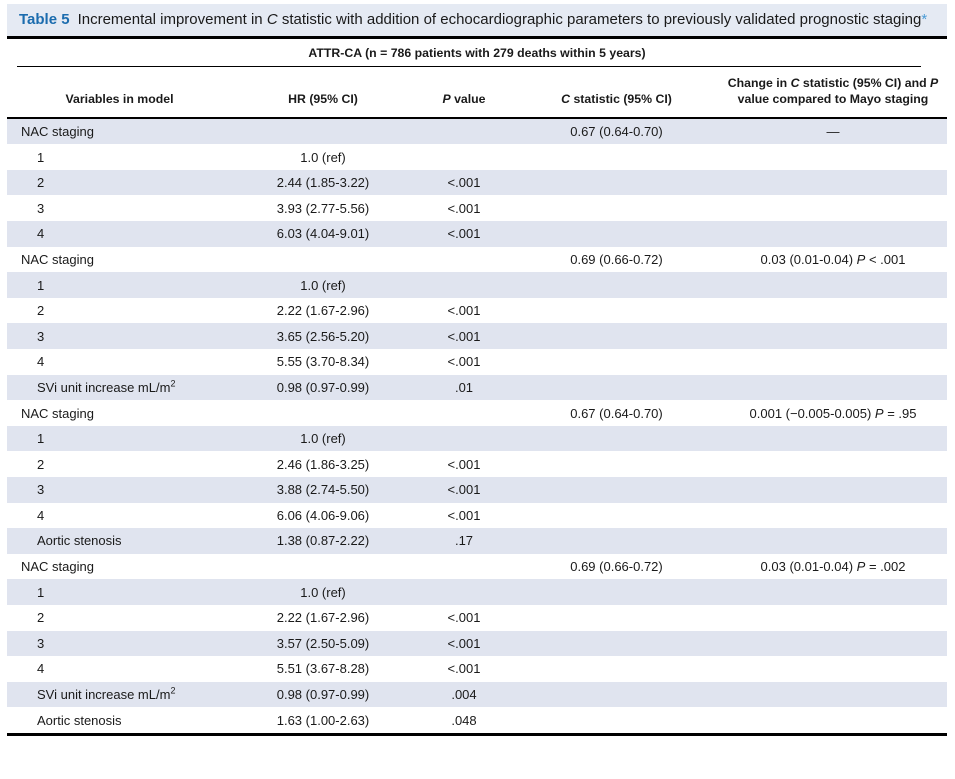 This screenshot has height=779, width=955. Describe the element at coordinates (833, 567) in the screenshot. I see `cell-change: 0.03 (0.01-0.04) P = .002` at that location.